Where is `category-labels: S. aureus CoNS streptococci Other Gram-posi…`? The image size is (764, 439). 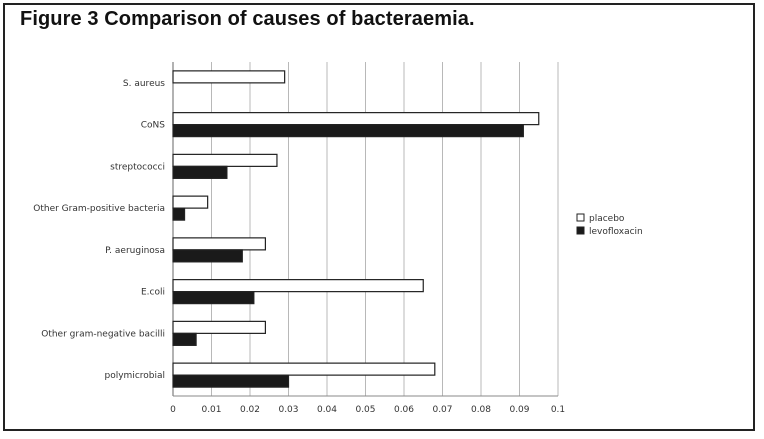 category-labels: S. aureus CoNS streptococci Other Gram-posi… is located at coordinates (99, 230).